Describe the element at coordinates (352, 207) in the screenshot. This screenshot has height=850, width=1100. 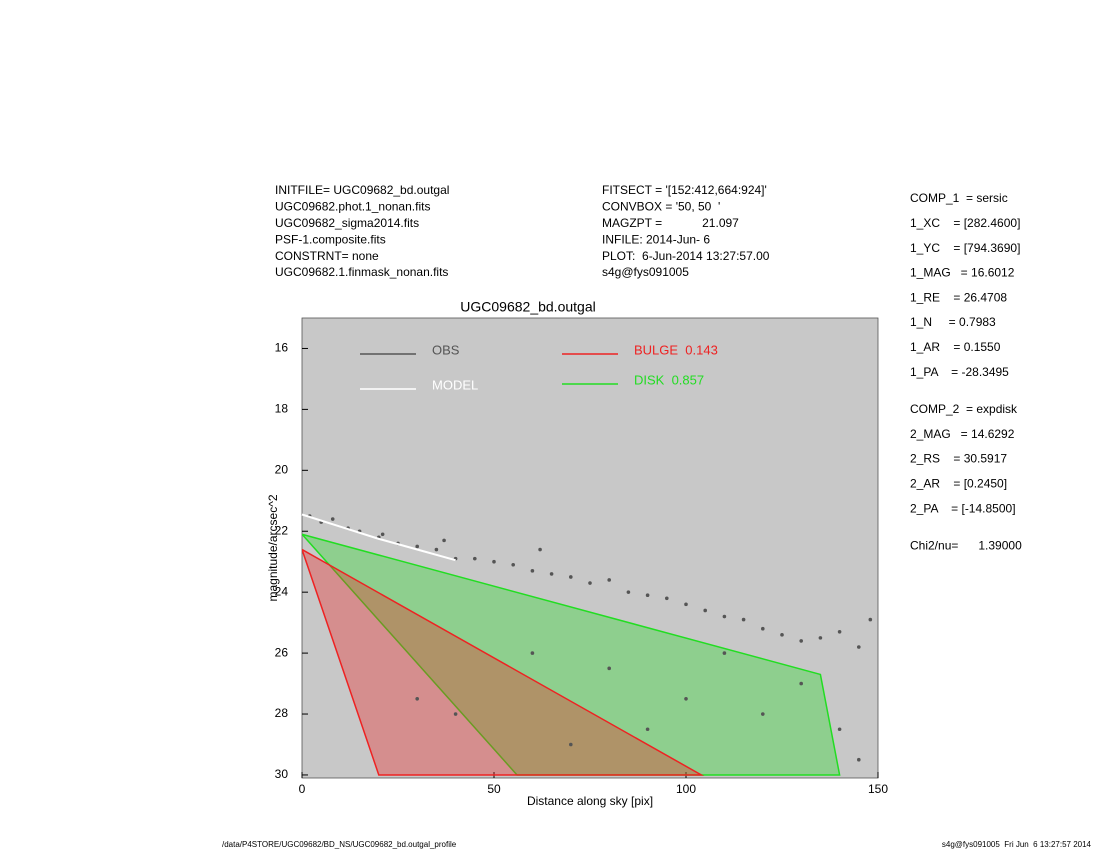
I see `header-left-line: UGC09682.phot.1_nonan.fits` at that location.